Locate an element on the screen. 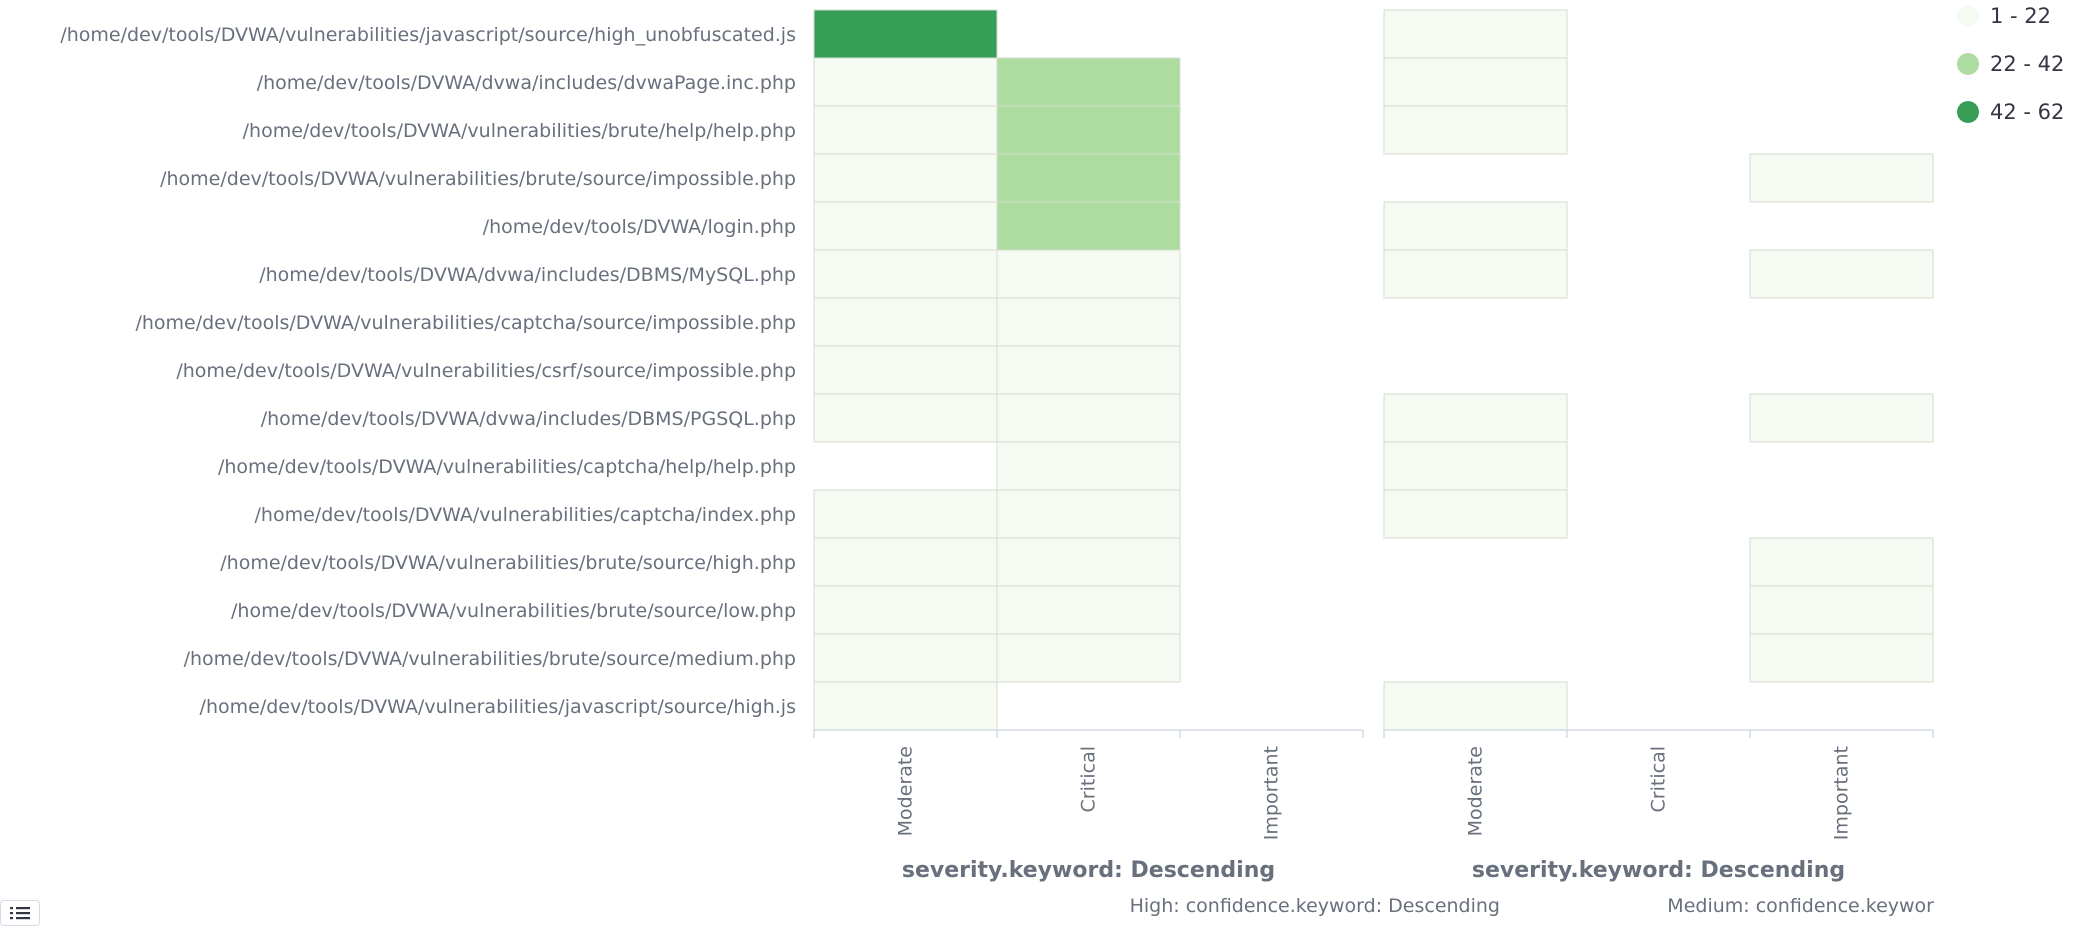 The width and height of the screenshot is (2090, 928). list-icon is located at coordinates (20, 913).